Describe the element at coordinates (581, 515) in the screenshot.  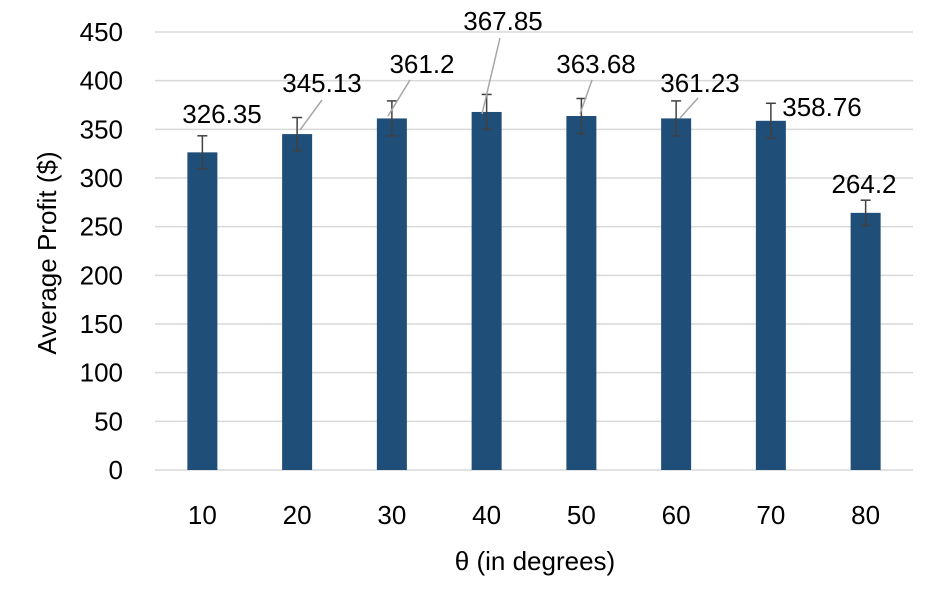
I see `x-tick-label-50: 50` at that location.